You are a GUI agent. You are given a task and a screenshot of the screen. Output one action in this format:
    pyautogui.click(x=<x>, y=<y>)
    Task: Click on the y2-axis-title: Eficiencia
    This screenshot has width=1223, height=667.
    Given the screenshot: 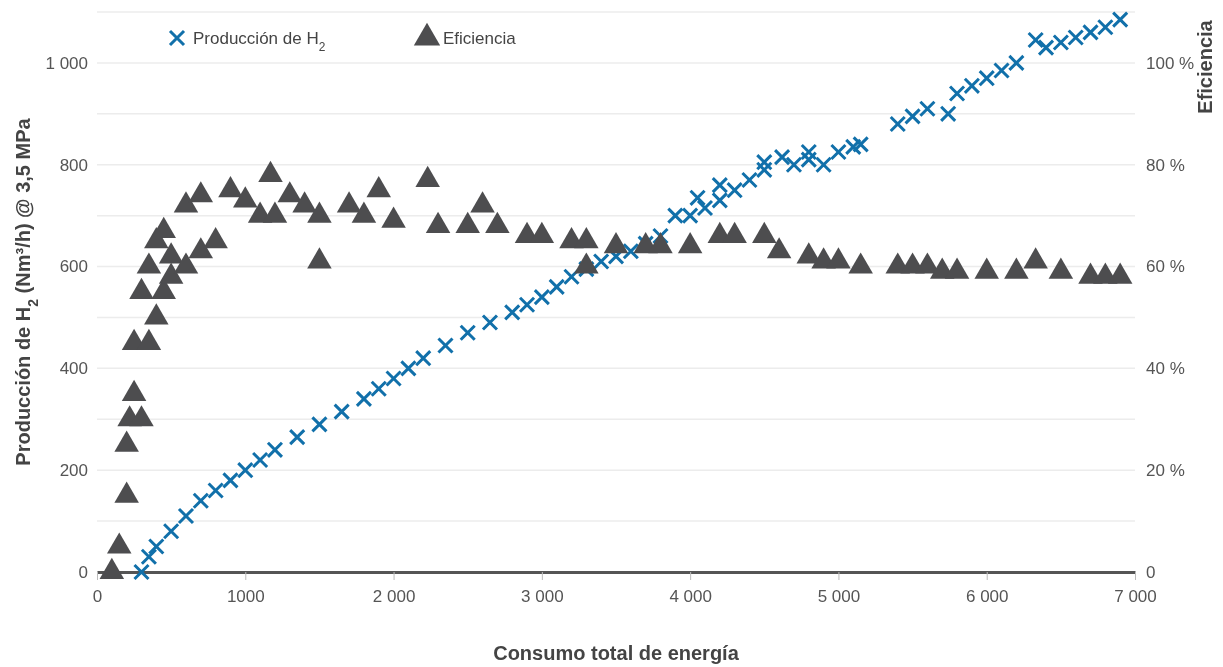 What is the action you would take?
    pyautogui.click(x=1205, y=66)
    